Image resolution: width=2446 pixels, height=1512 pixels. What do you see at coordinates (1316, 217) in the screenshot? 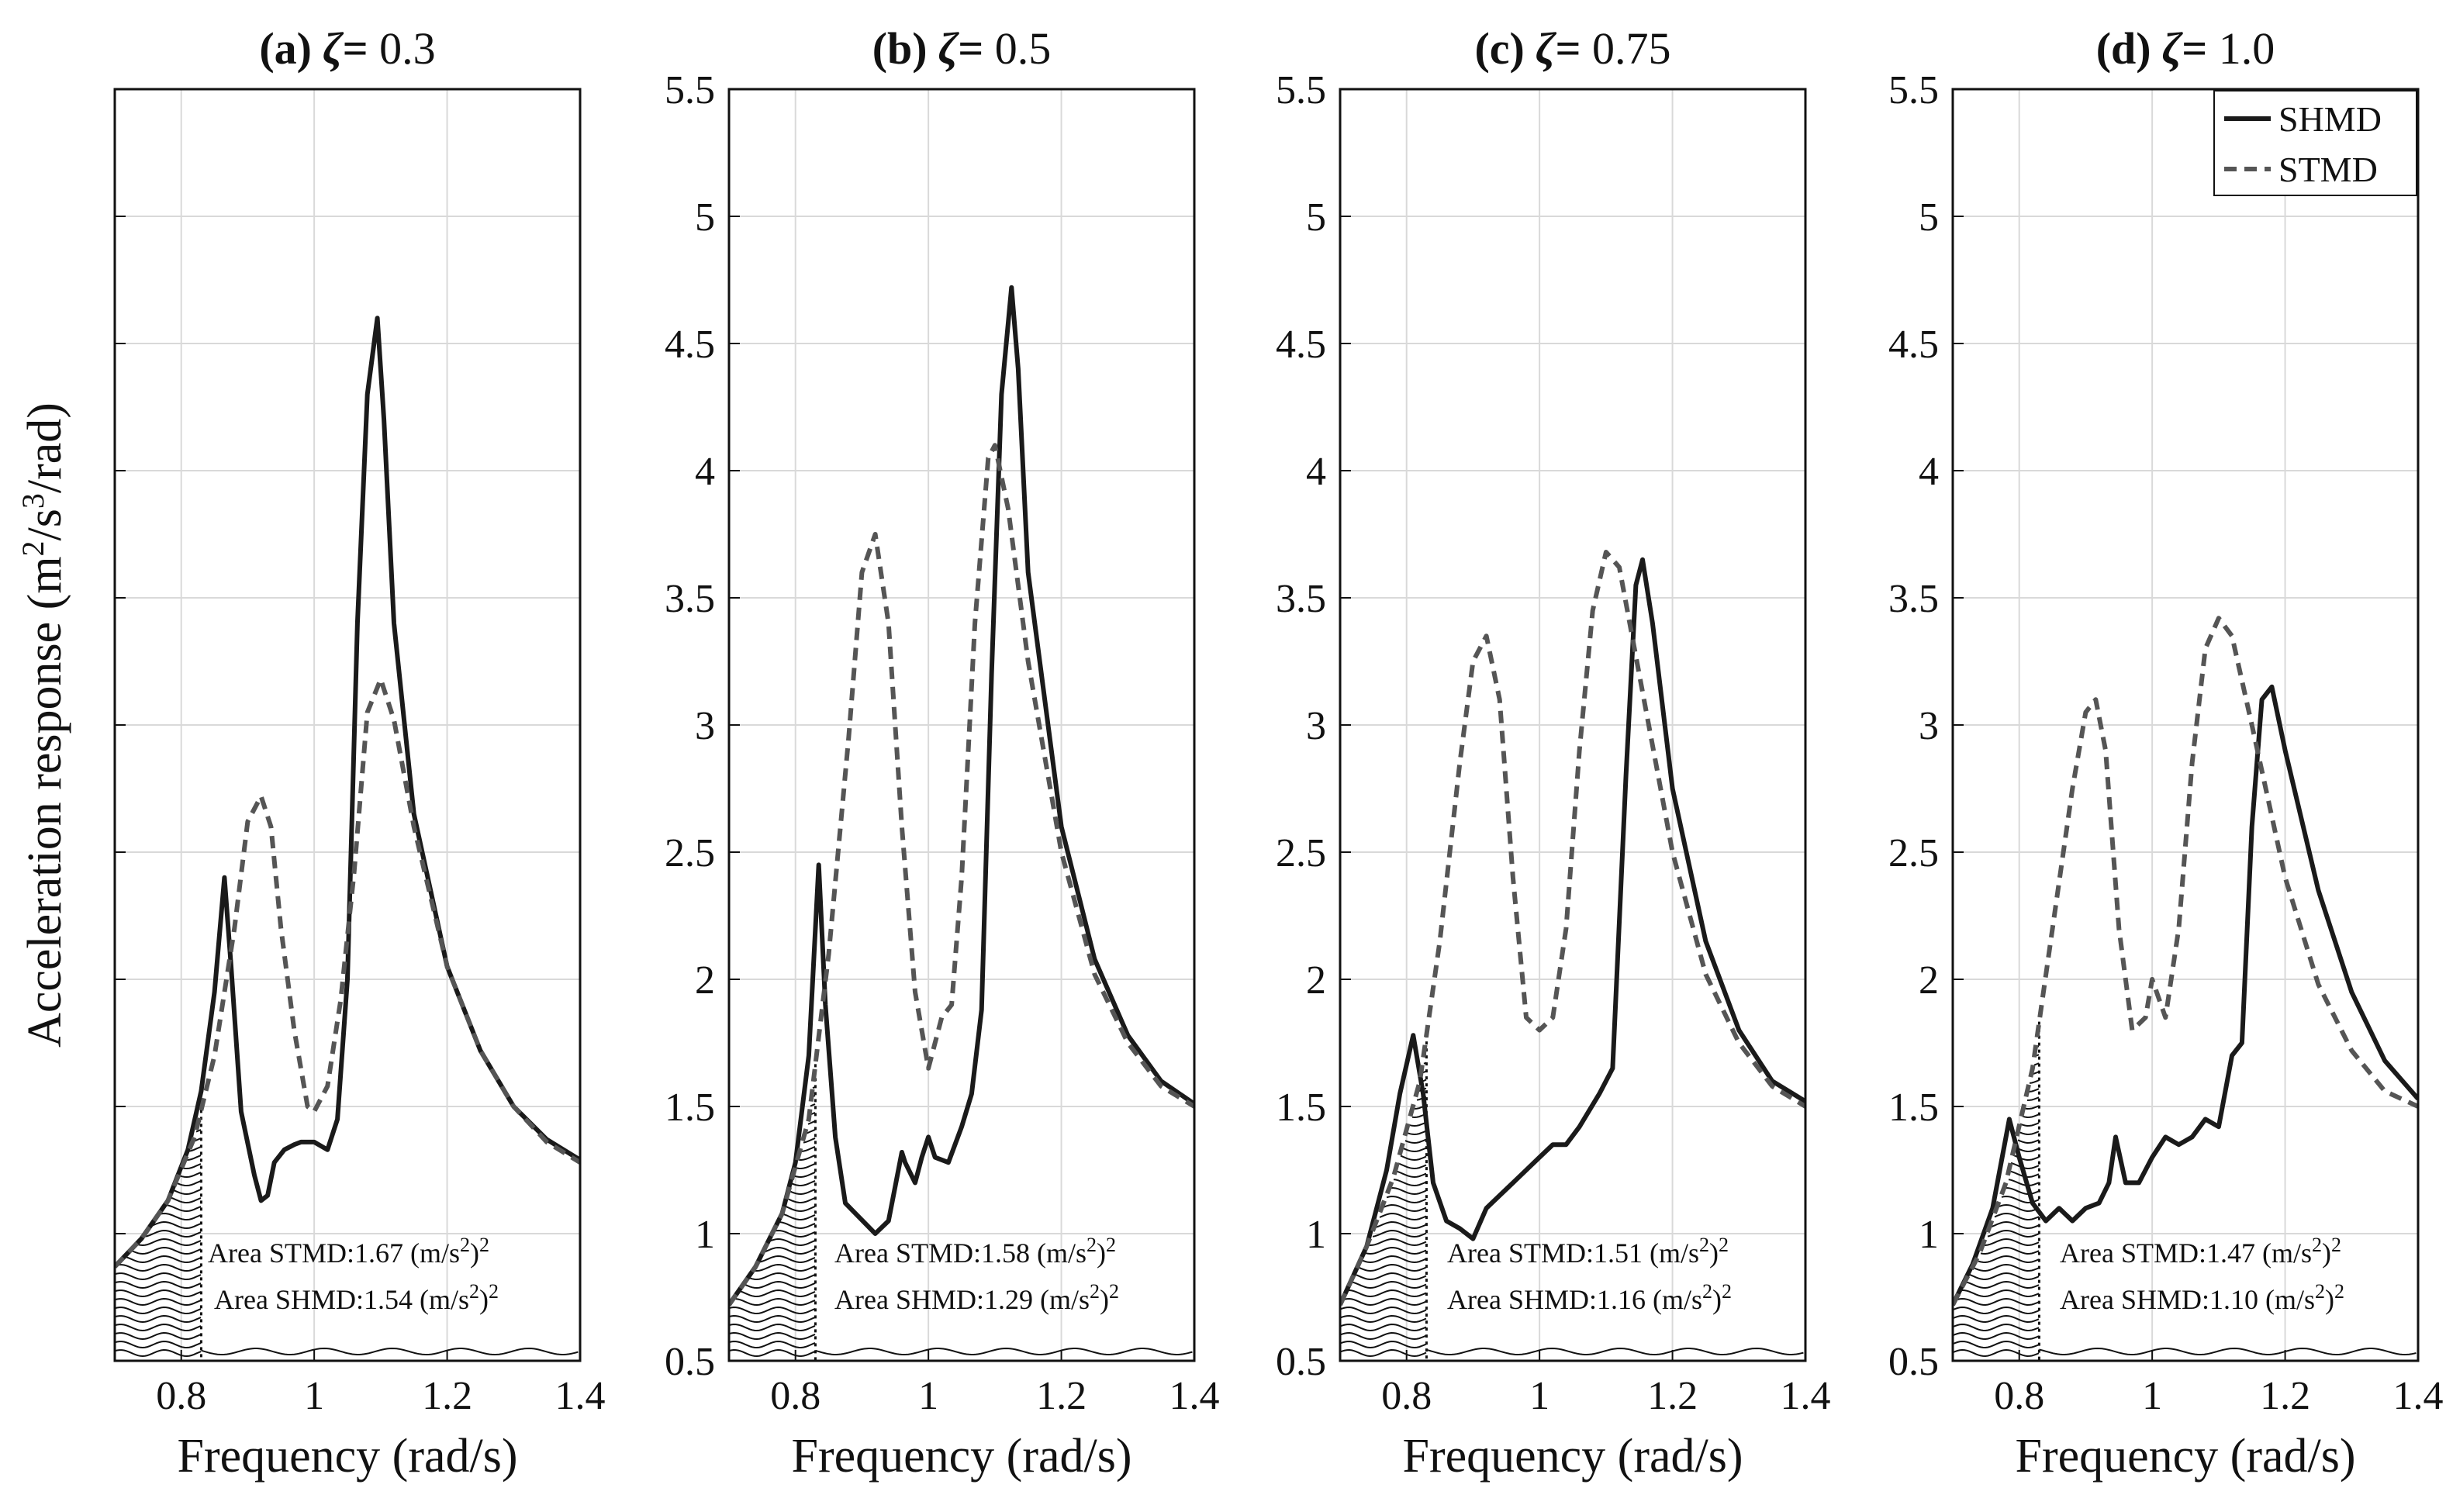
I see `panel-c-ytick-label: 5` at bounding box center [1316, 217].